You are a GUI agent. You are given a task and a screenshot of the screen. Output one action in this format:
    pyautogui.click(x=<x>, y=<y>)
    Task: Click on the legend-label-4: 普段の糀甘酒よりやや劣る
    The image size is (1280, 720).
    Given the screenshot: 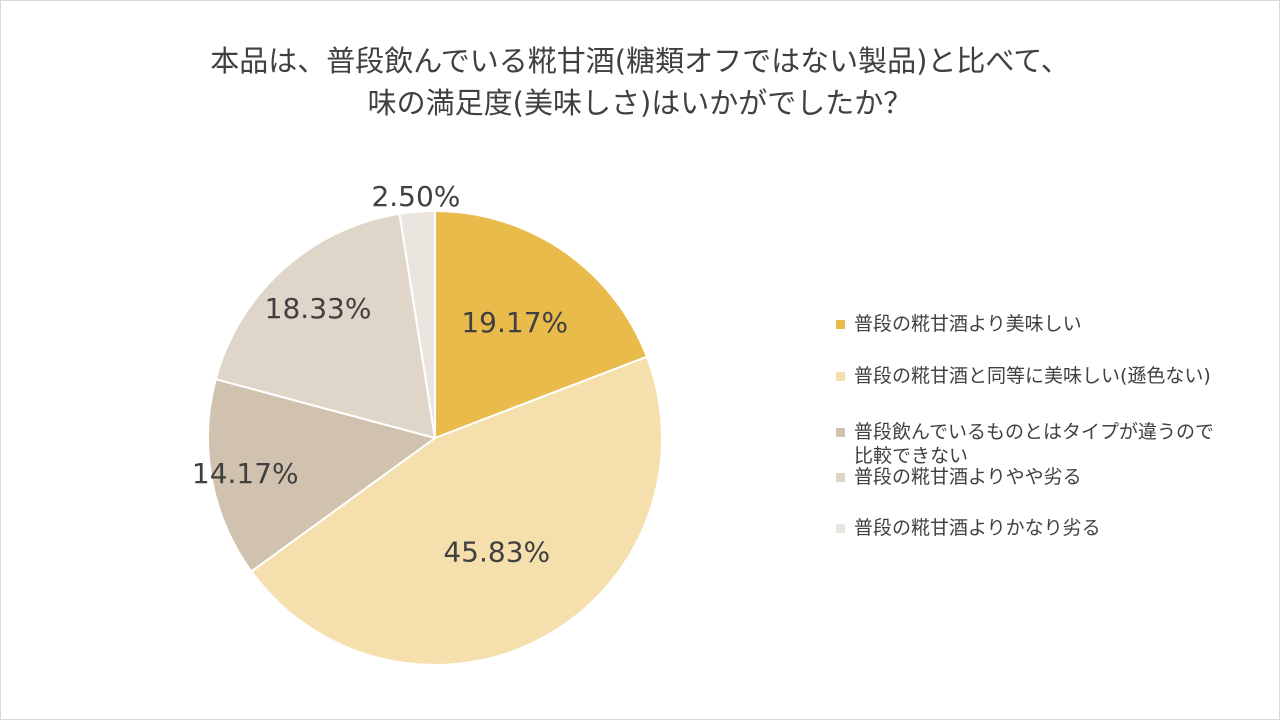 What is the action you would take?
    pyautogui.click(x=968, y=477)
    